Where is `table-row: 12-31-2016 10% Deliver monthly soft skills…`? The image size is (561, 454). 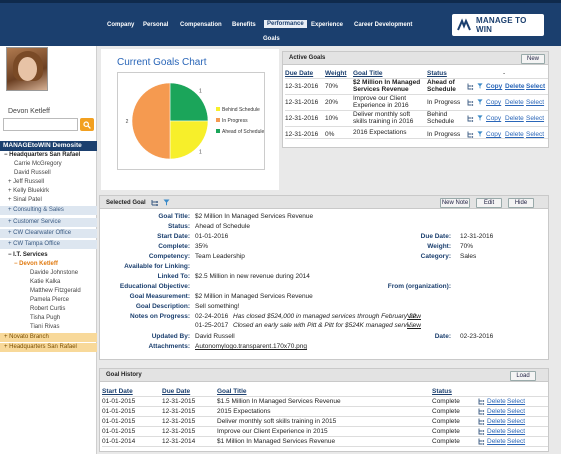 table-row: 12-31-2016 10% Deliver monthly soft skills… is located at coordinates (416, 119).